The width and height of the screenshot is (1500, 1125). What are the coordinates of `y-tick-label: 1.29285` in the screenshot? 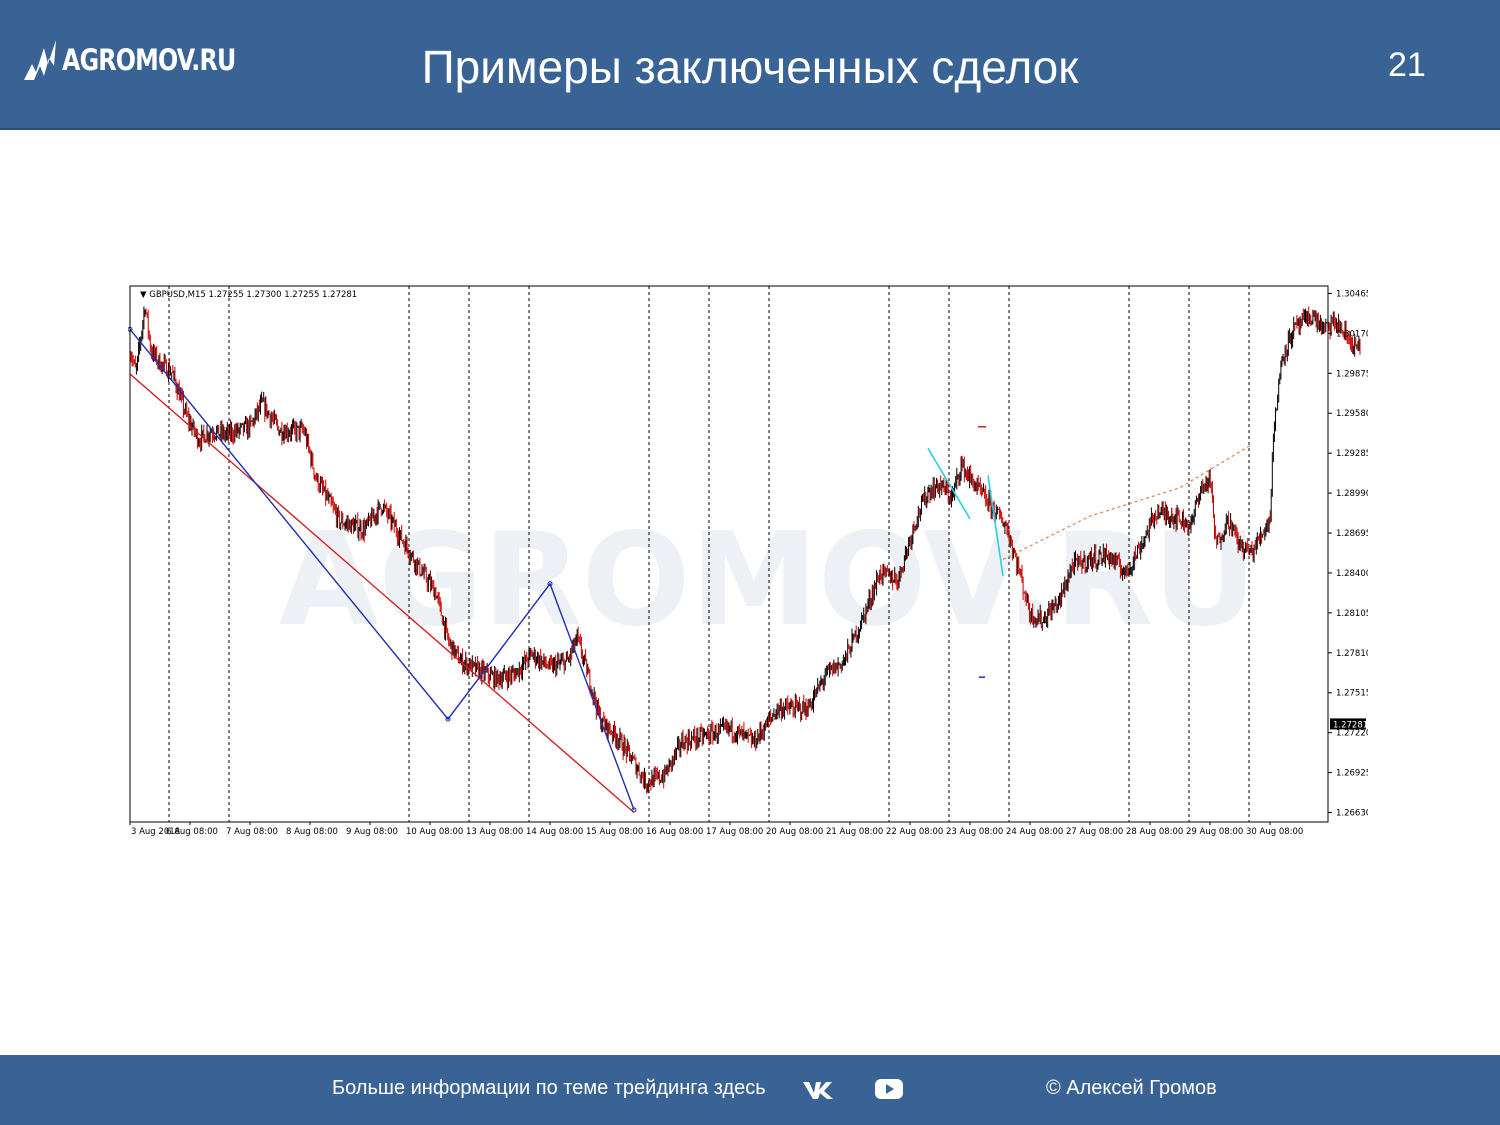 It's located at (1352, 454).